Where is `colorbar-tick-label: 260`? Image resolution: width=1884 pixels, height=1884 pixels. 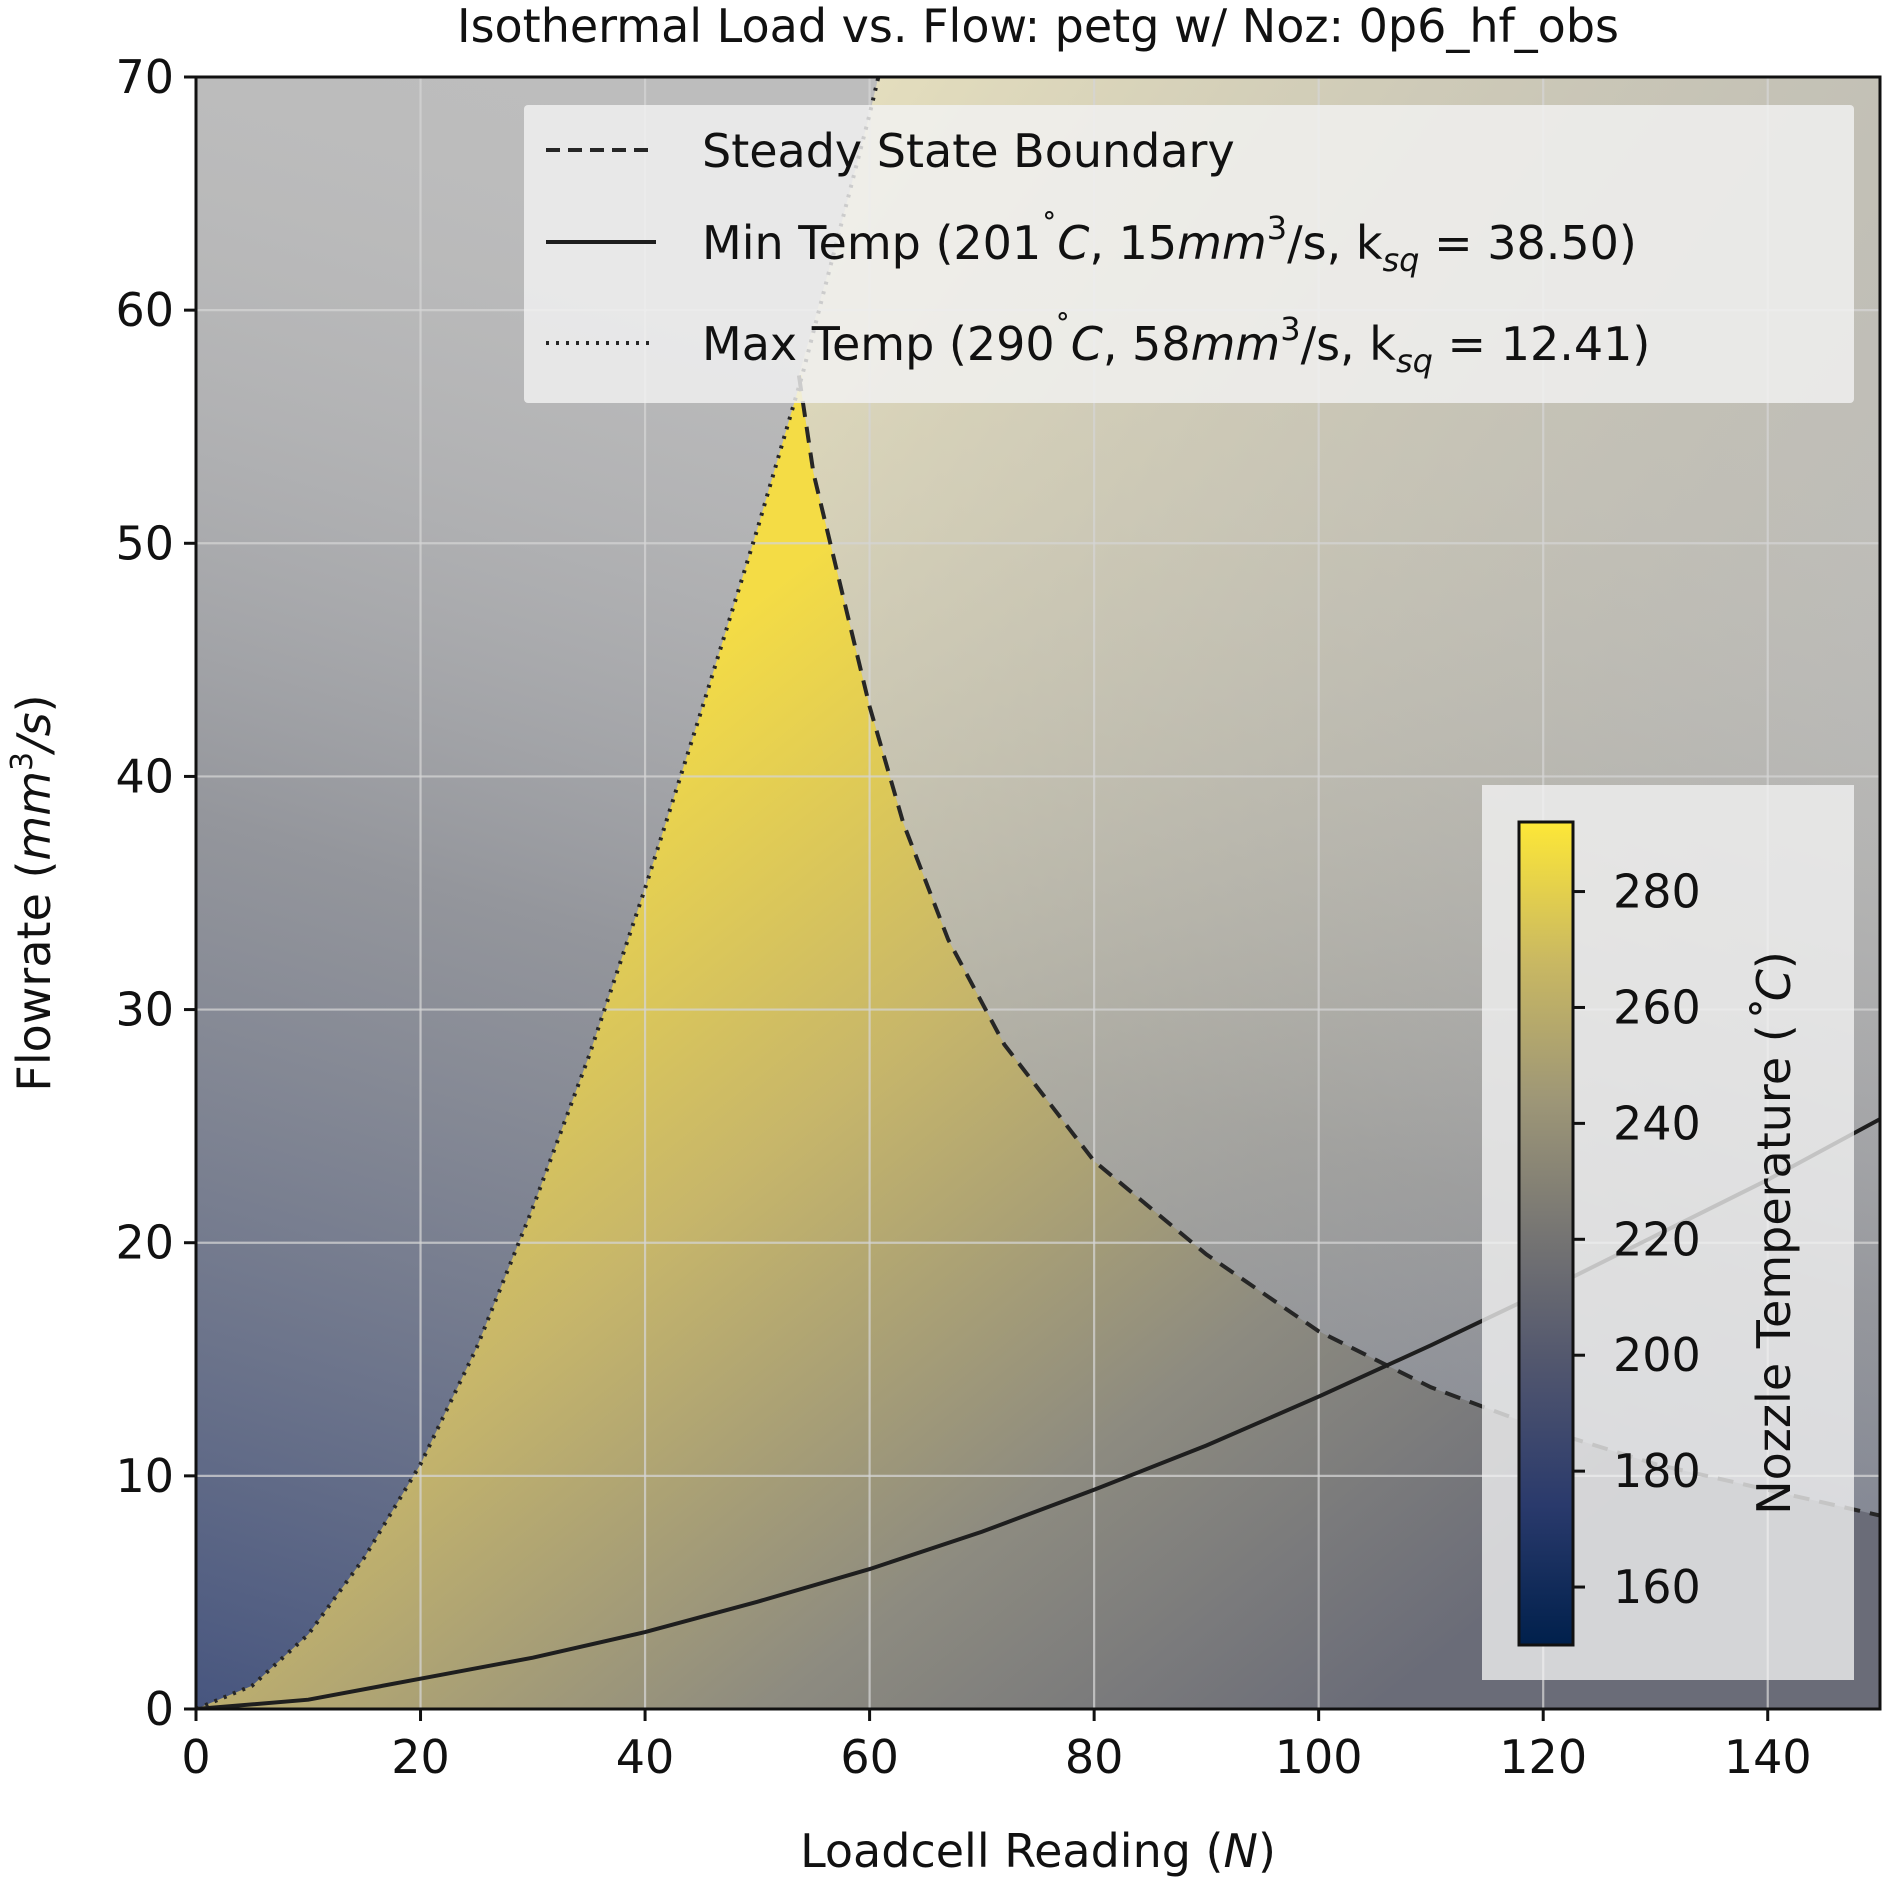 colorbar-tick-label: 260 is located at coordinates (1657, 1007).